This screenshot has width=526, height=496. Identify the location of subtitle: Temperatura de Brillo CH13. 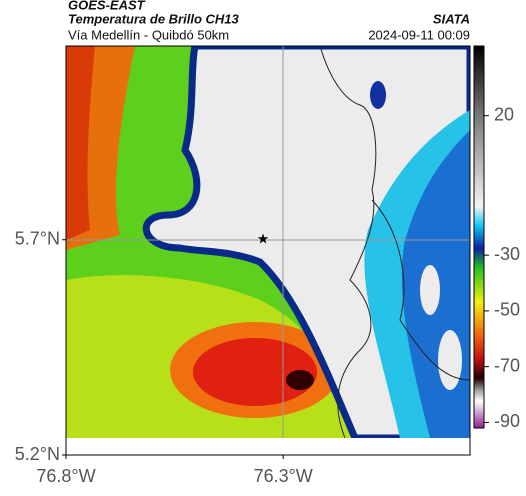
(154, 18).